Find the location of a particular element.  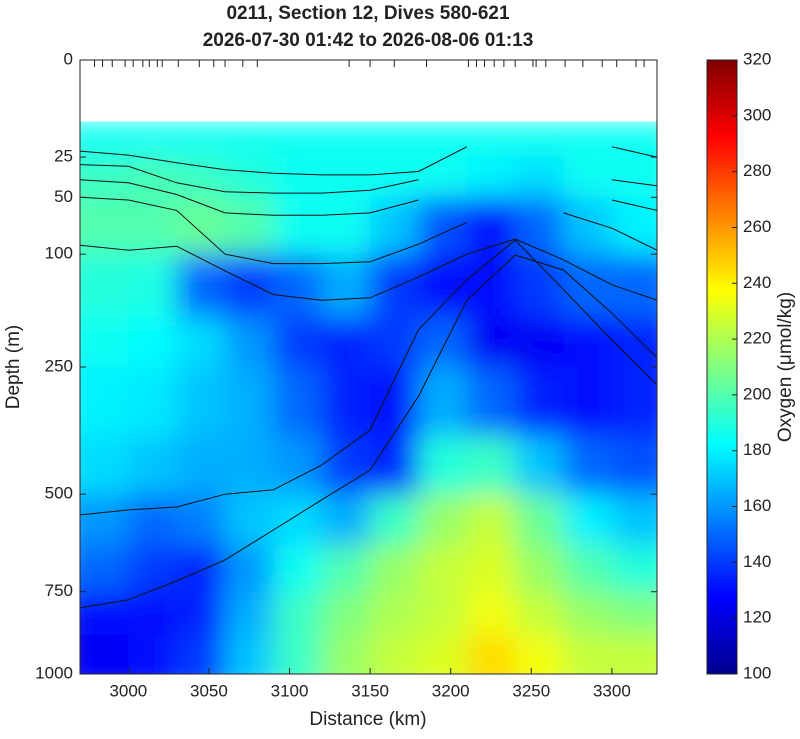

y-axis-label: Depth (m) is located at coordinates (13, 367).